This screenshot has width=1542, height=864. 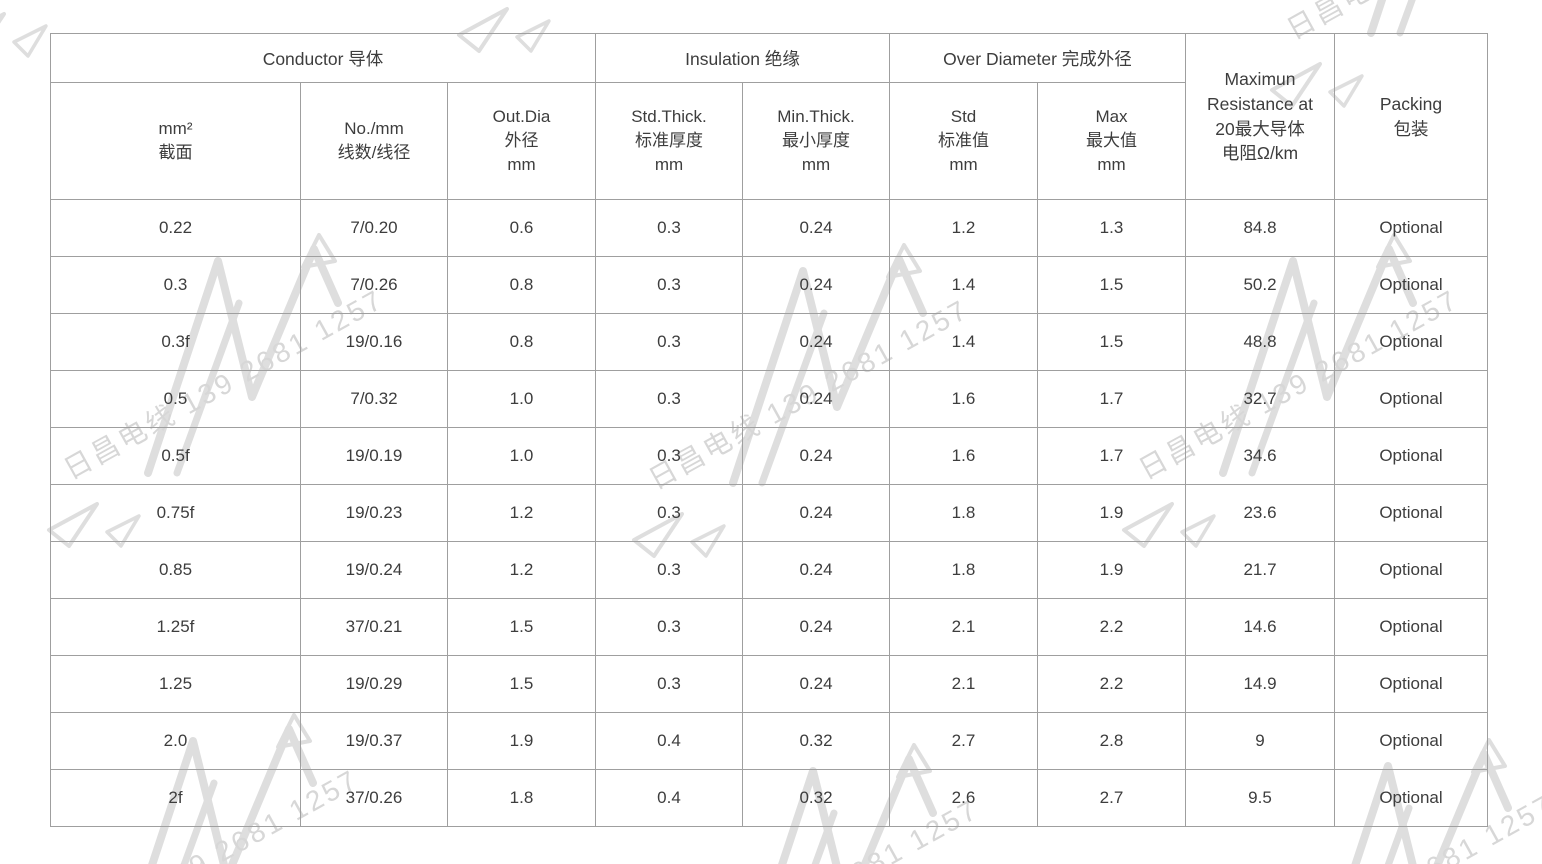 I want to click on table-row: 0.3f 19/0.16 0.8 0.3 0.24 1.4 1.5 48.8 Optional, so click(x=769, y=342).